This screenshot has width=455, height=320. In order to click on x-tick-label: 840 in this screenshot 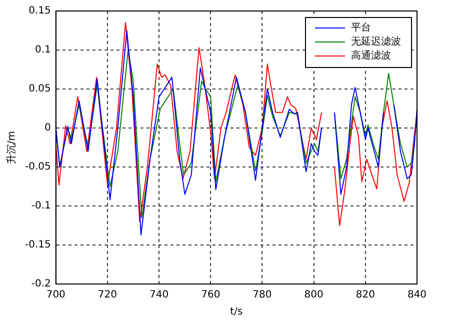, I will do `click(417, 295)`.